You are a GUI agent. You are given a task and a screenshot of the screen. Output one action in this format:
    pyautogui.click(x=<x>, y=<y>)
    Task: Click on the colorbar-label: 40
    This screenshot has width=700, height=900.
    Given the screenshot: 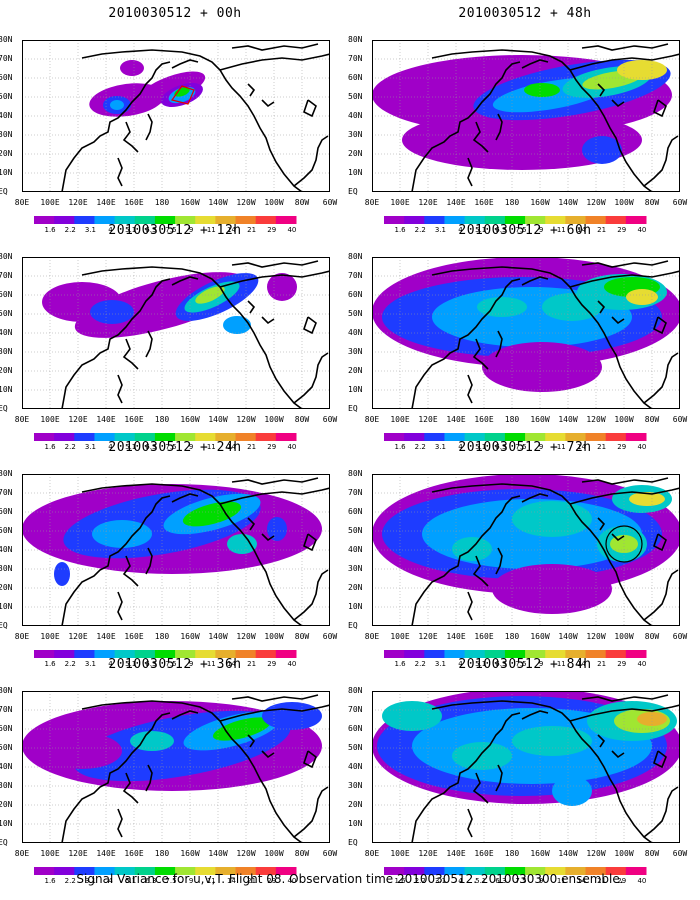 What is the action you would take?
    pyautogui.click(x=641, y=447)
    